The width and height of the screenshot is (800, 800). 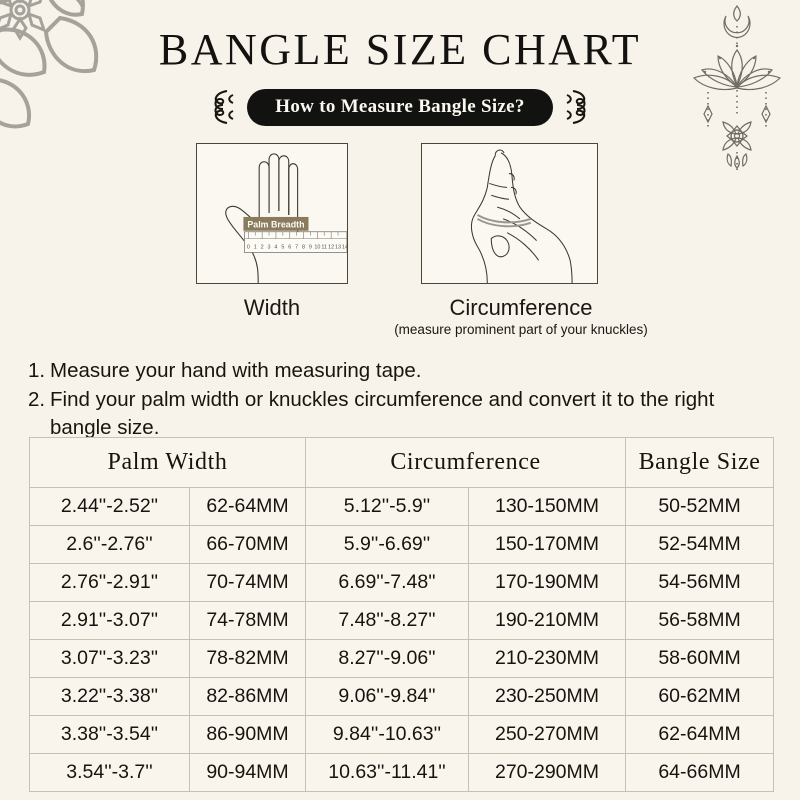 I want to click on table-cell: 2.44''-2.52'', so click(x=109, y=506).